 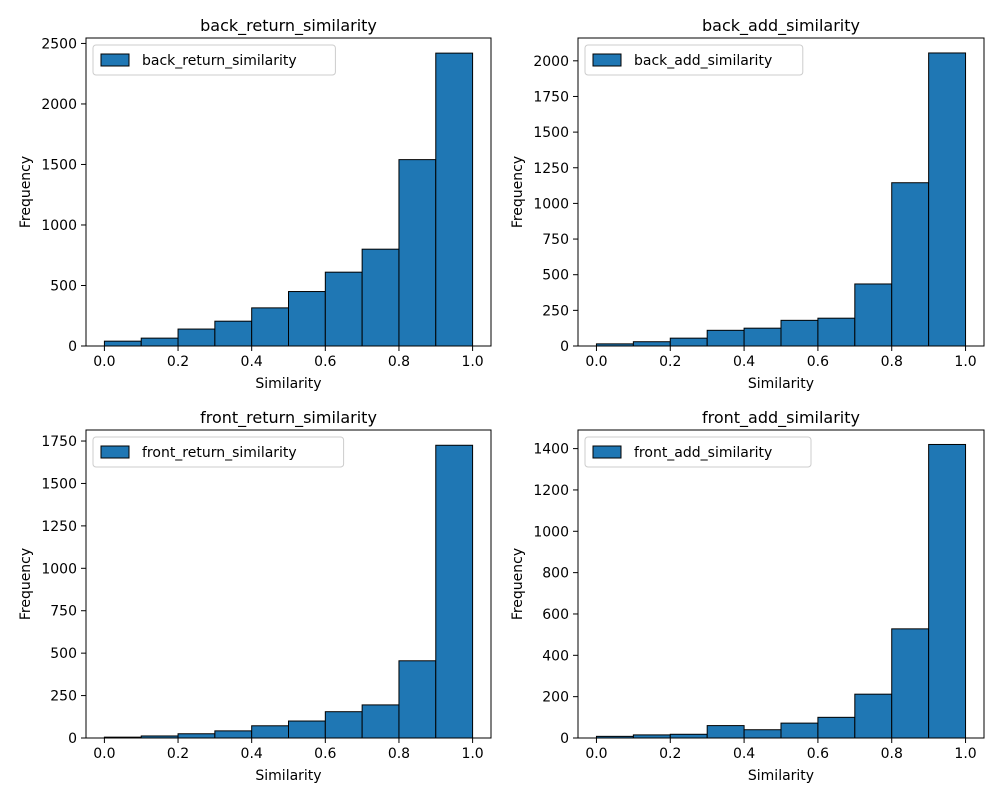 I want to click on chart-title: front_add_similarity, so click(x=781, y=418).